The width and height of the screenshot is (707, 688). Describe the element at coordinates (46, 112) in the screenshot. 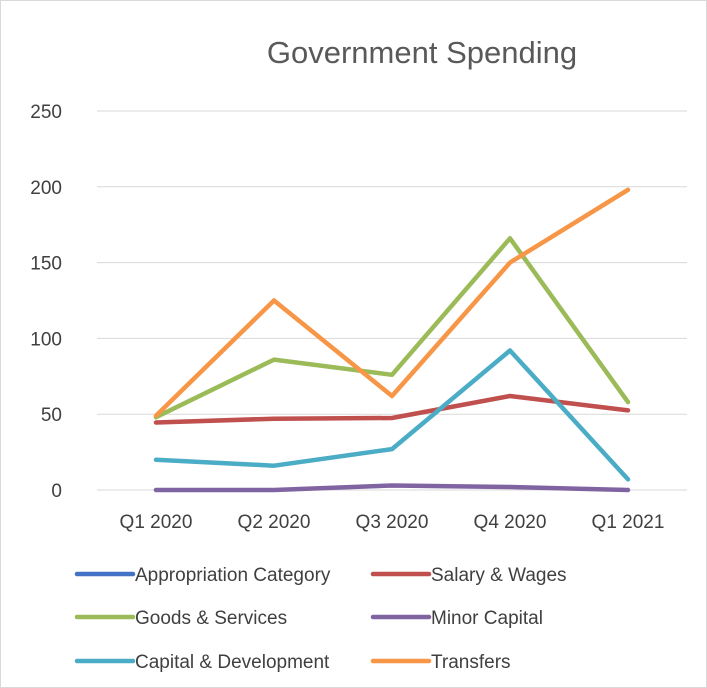

I see `y-tick-label: 250` at that location.